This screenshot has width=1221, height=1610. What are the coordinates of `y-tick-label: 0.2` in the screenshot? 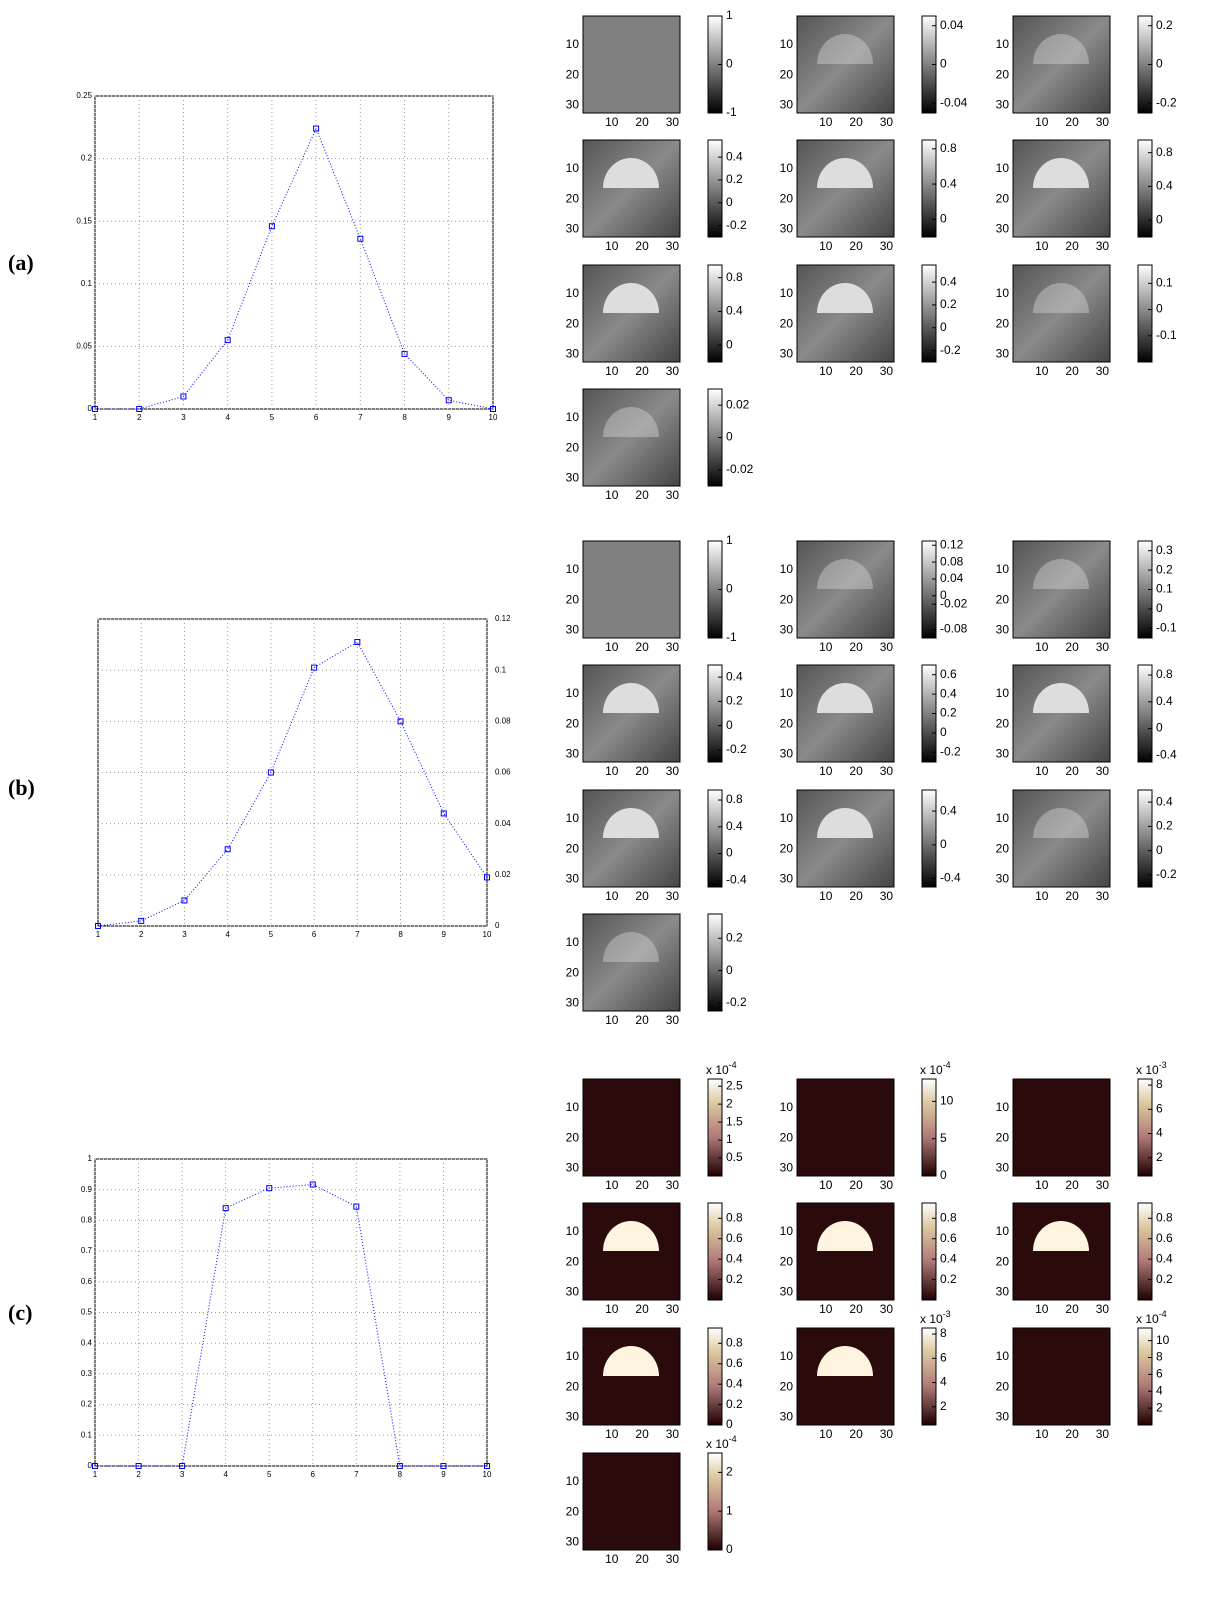 It's located at (87, 1404).